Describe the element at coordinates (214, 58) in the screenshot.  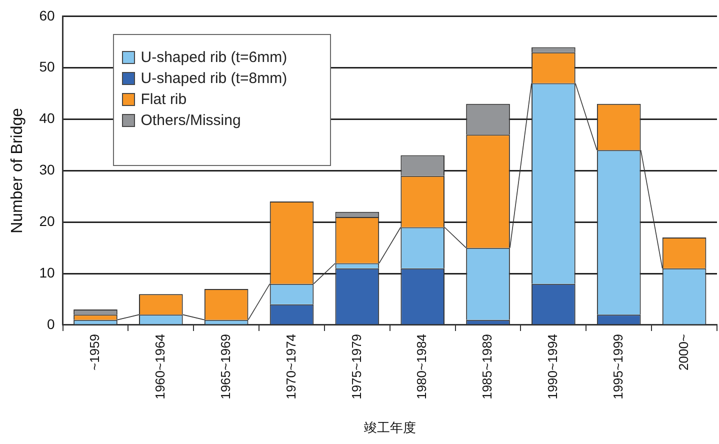
I see `legend-label: U-shaped rib (t=6mm)` at that location.